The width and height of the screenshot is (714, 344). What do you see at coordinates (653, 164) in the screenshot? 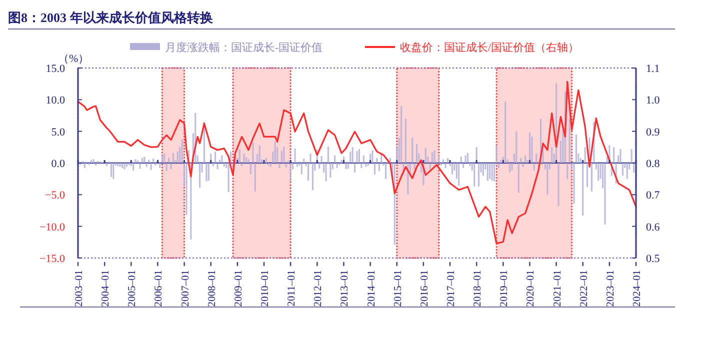
I see `y2-tick-label: 0.8` at bounding box center [653, 164].